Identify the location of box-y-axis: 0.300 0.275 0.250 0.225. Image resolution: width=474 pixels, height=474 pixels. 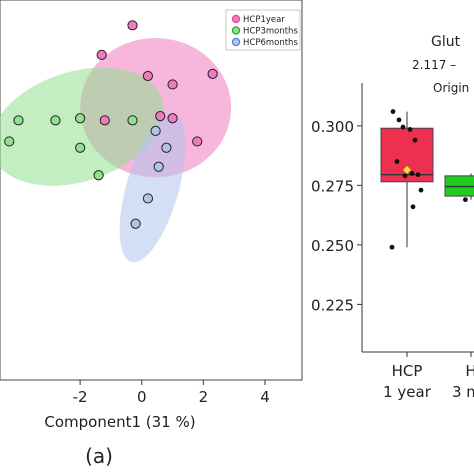
(336, 216).